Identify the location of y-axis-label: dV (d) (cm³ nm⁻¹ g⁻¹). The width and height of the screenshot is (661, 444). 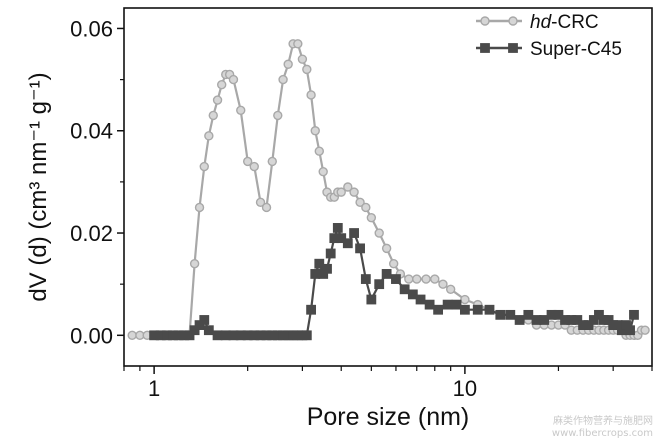
(38, 186).